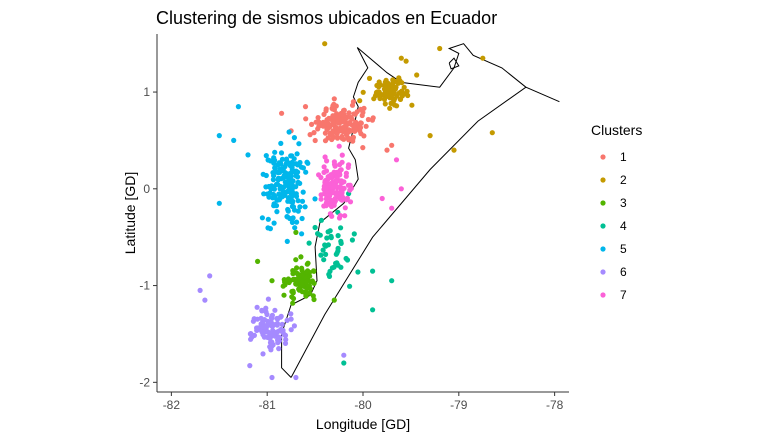 The height and width of the screenshot is (438, 775). I want to click on x-tick-label: -81, so click(268, 405).